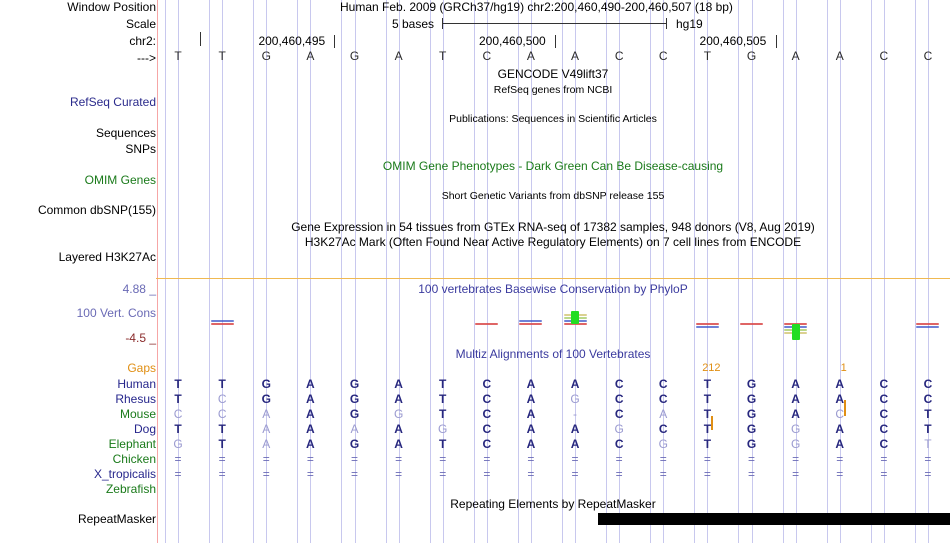 This screenshot has width=950, height=543. Describe the element at coordinates (111, 7) in the screenshot. I see `track-label-window-position: Window Position` at that location.